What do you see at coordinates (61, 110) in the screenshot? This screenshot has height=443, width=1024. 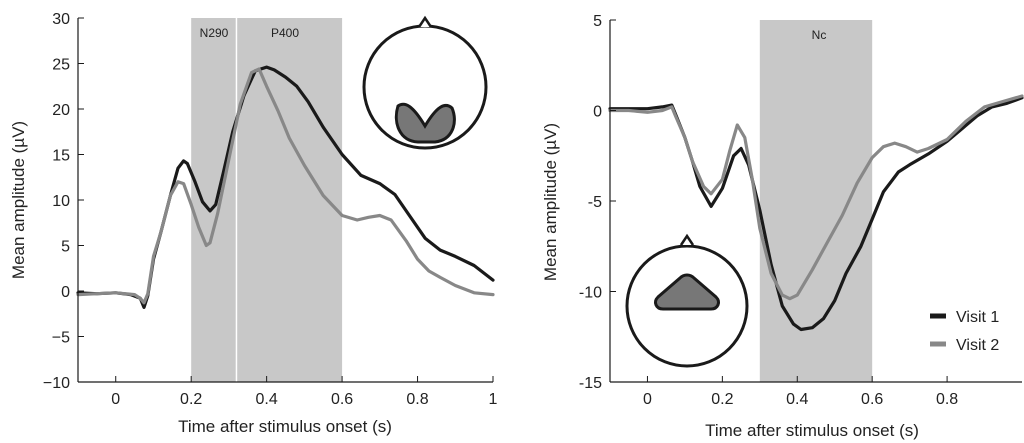 I see `y-tick-label: 20` at bounding box center [61, 110].